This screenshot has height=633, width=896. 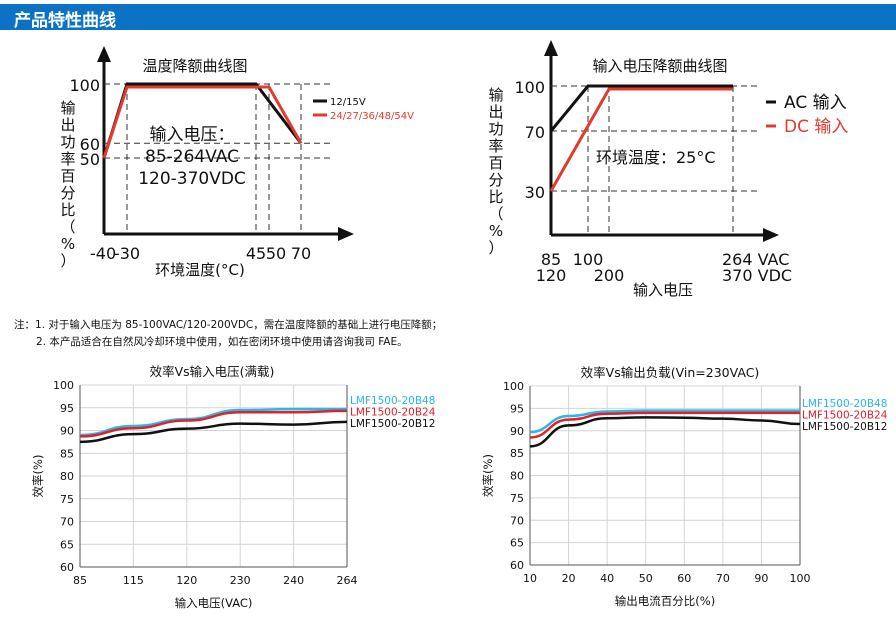 What do you see at coordinates (551, 48) in the screenshot?
I see `voltage-chart-y-arrow-icon` at bounding box center [551, 48].